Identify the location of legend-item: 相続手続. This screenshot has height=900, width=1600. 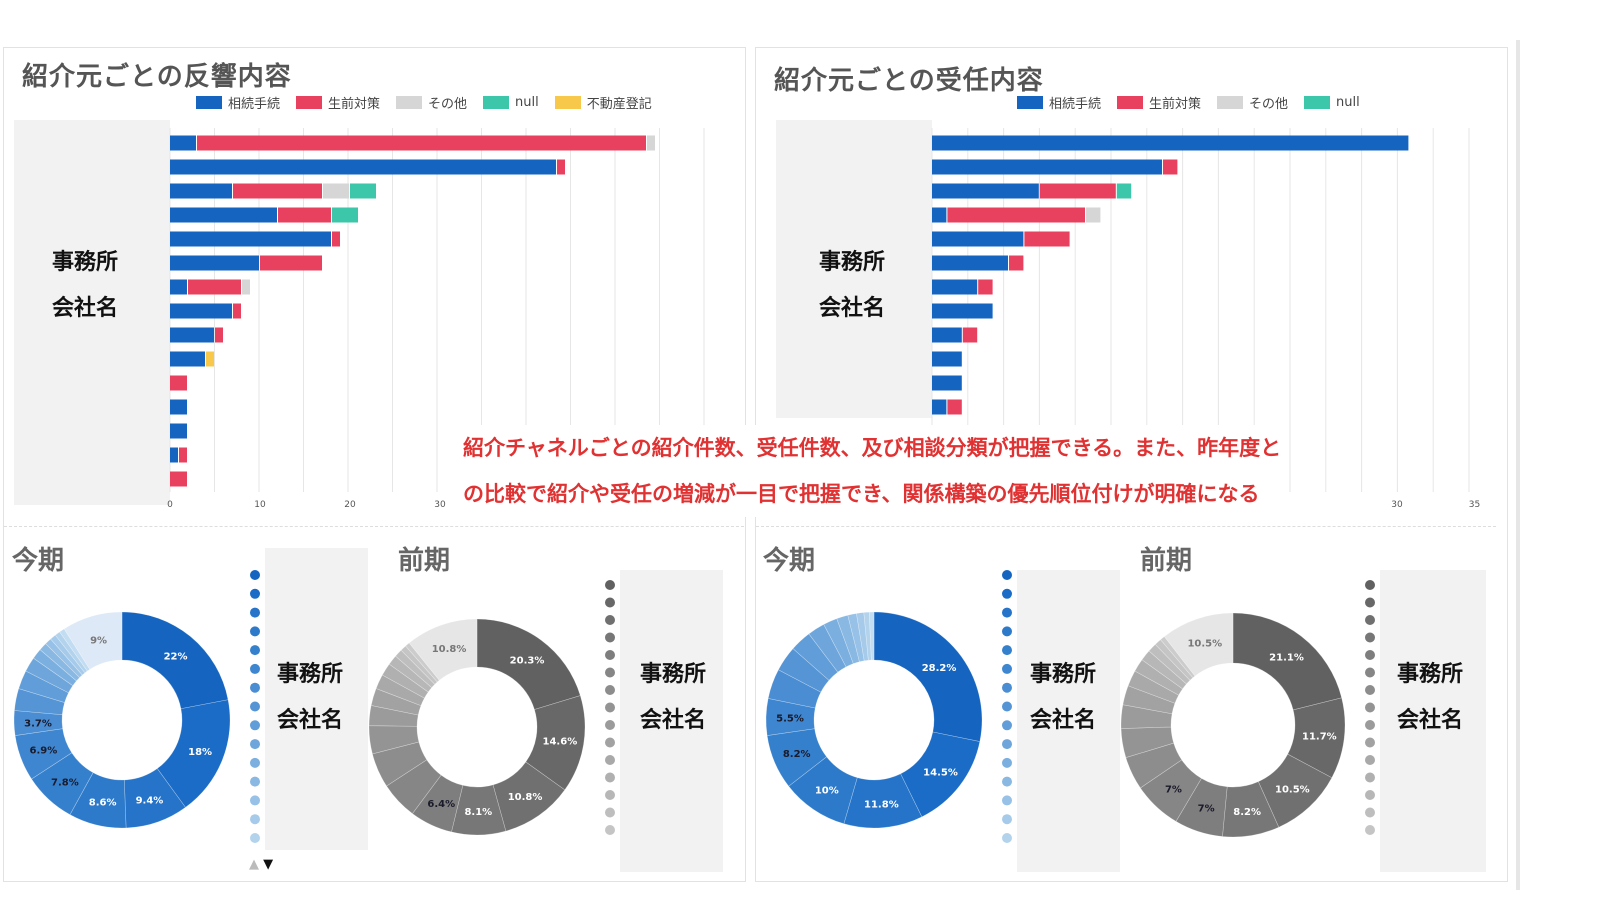
(238, 102).